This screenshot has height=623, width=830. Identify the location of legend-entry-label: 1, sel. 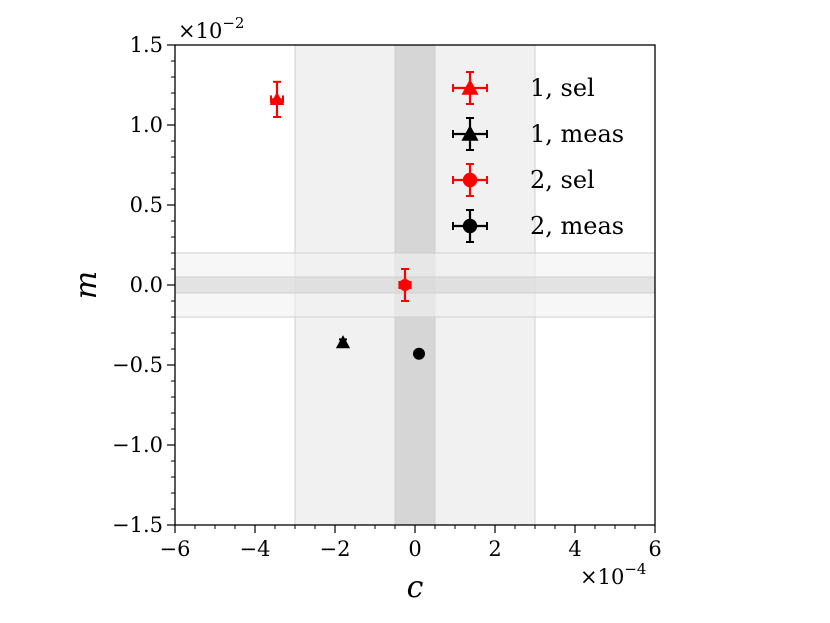
(562, 88).